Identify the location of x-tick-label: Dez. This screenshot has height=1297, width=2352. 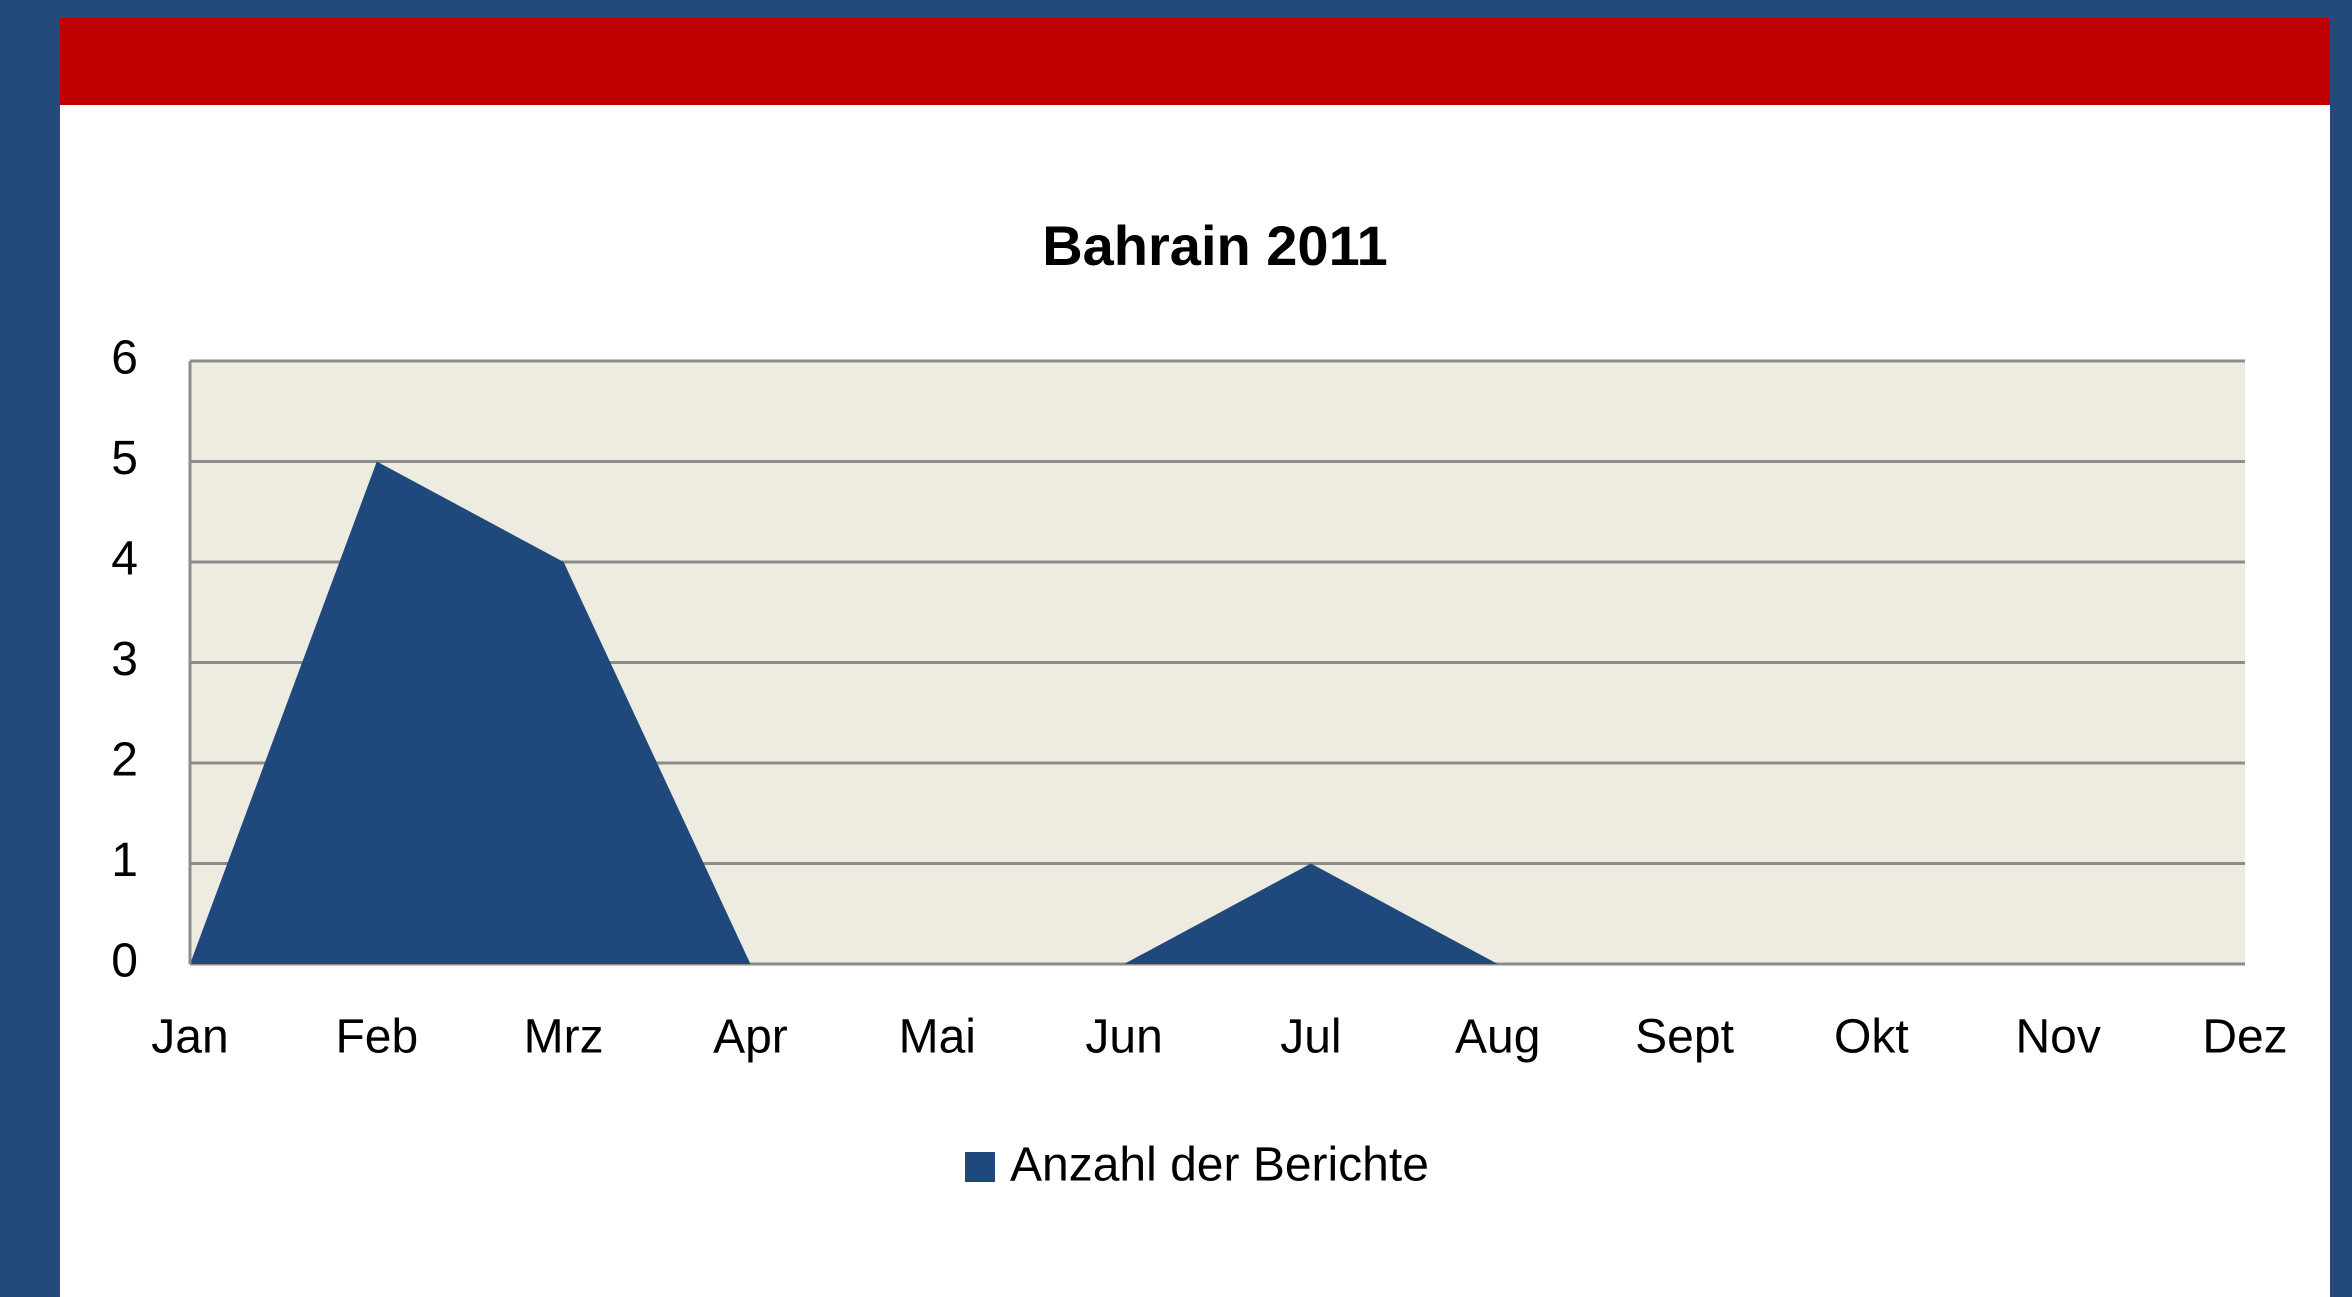
(2244, 1037).